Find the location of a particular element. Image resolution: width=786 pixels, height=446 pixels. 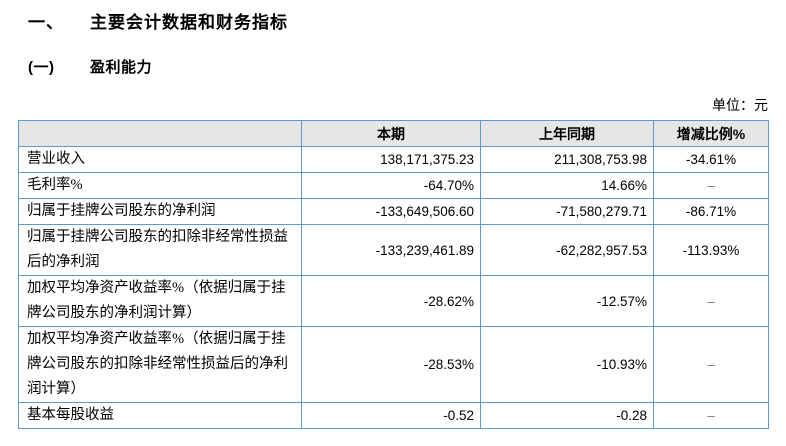

prior-period-value: -71,580,279.71 is located at coordinates (567, 211).